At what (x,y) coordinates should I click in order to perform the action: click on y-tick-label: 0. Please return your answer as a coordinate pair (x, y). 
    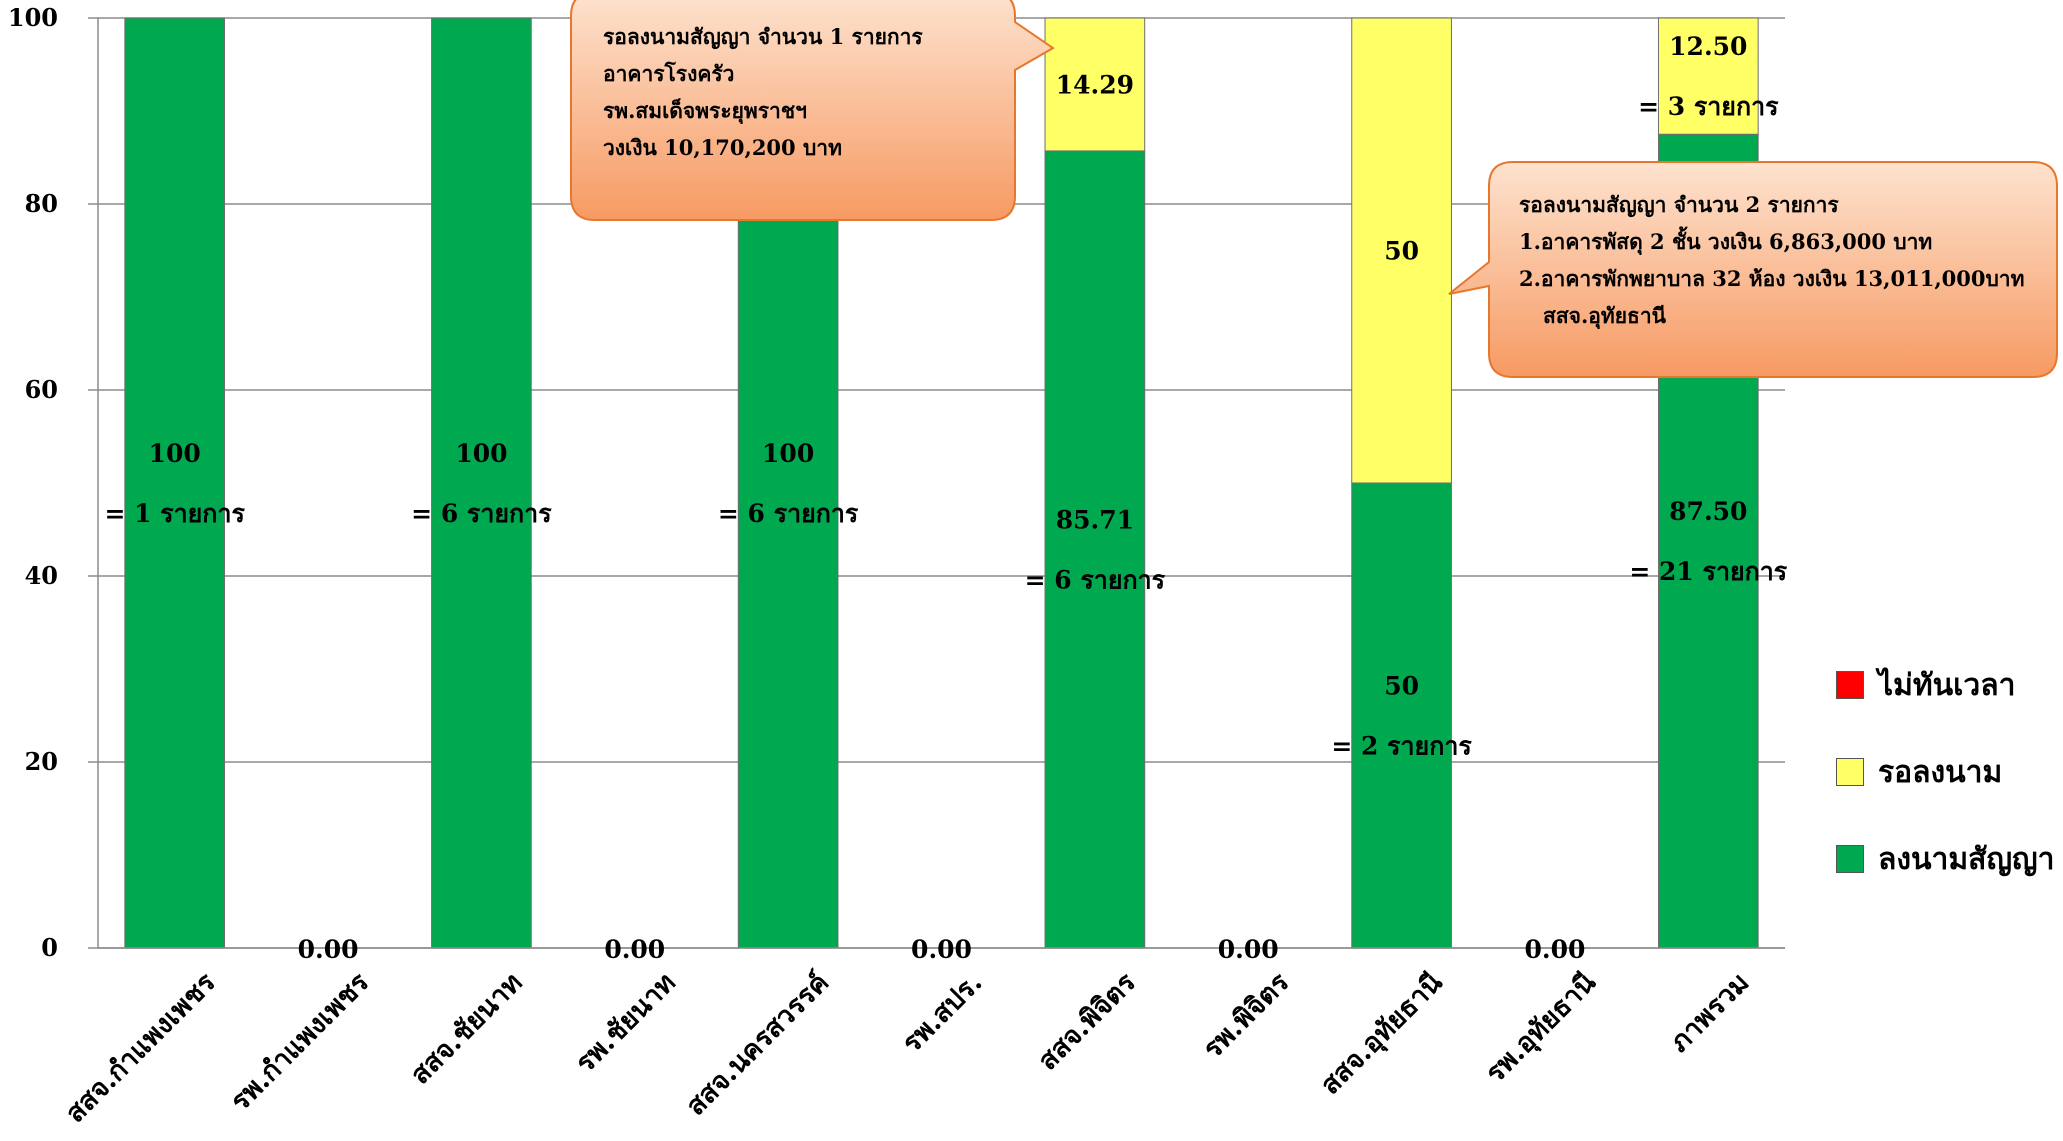
    Looking at the image, I should click on (49, 947).